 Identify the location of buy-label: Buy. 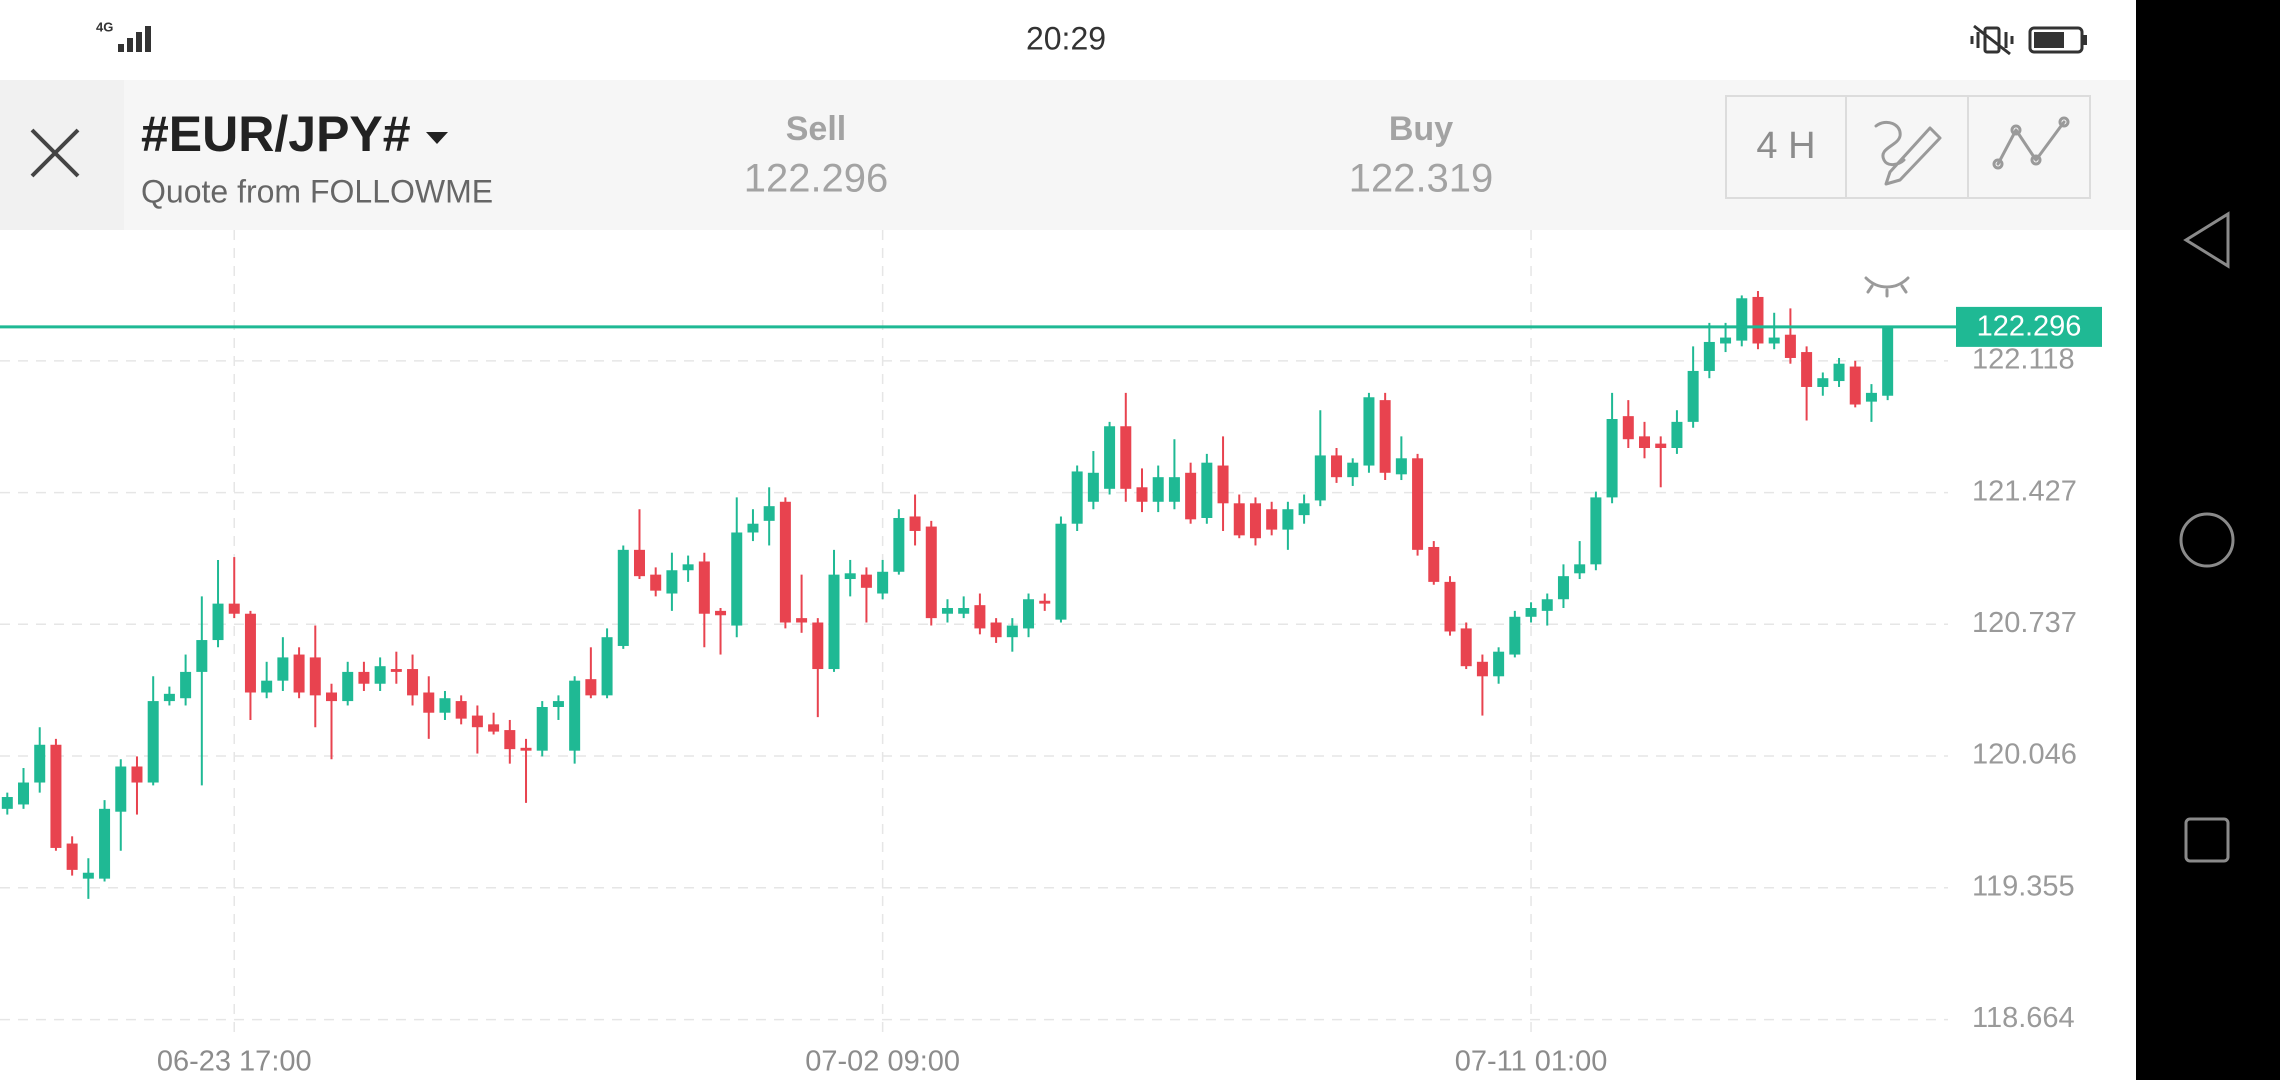
(1421, 129).